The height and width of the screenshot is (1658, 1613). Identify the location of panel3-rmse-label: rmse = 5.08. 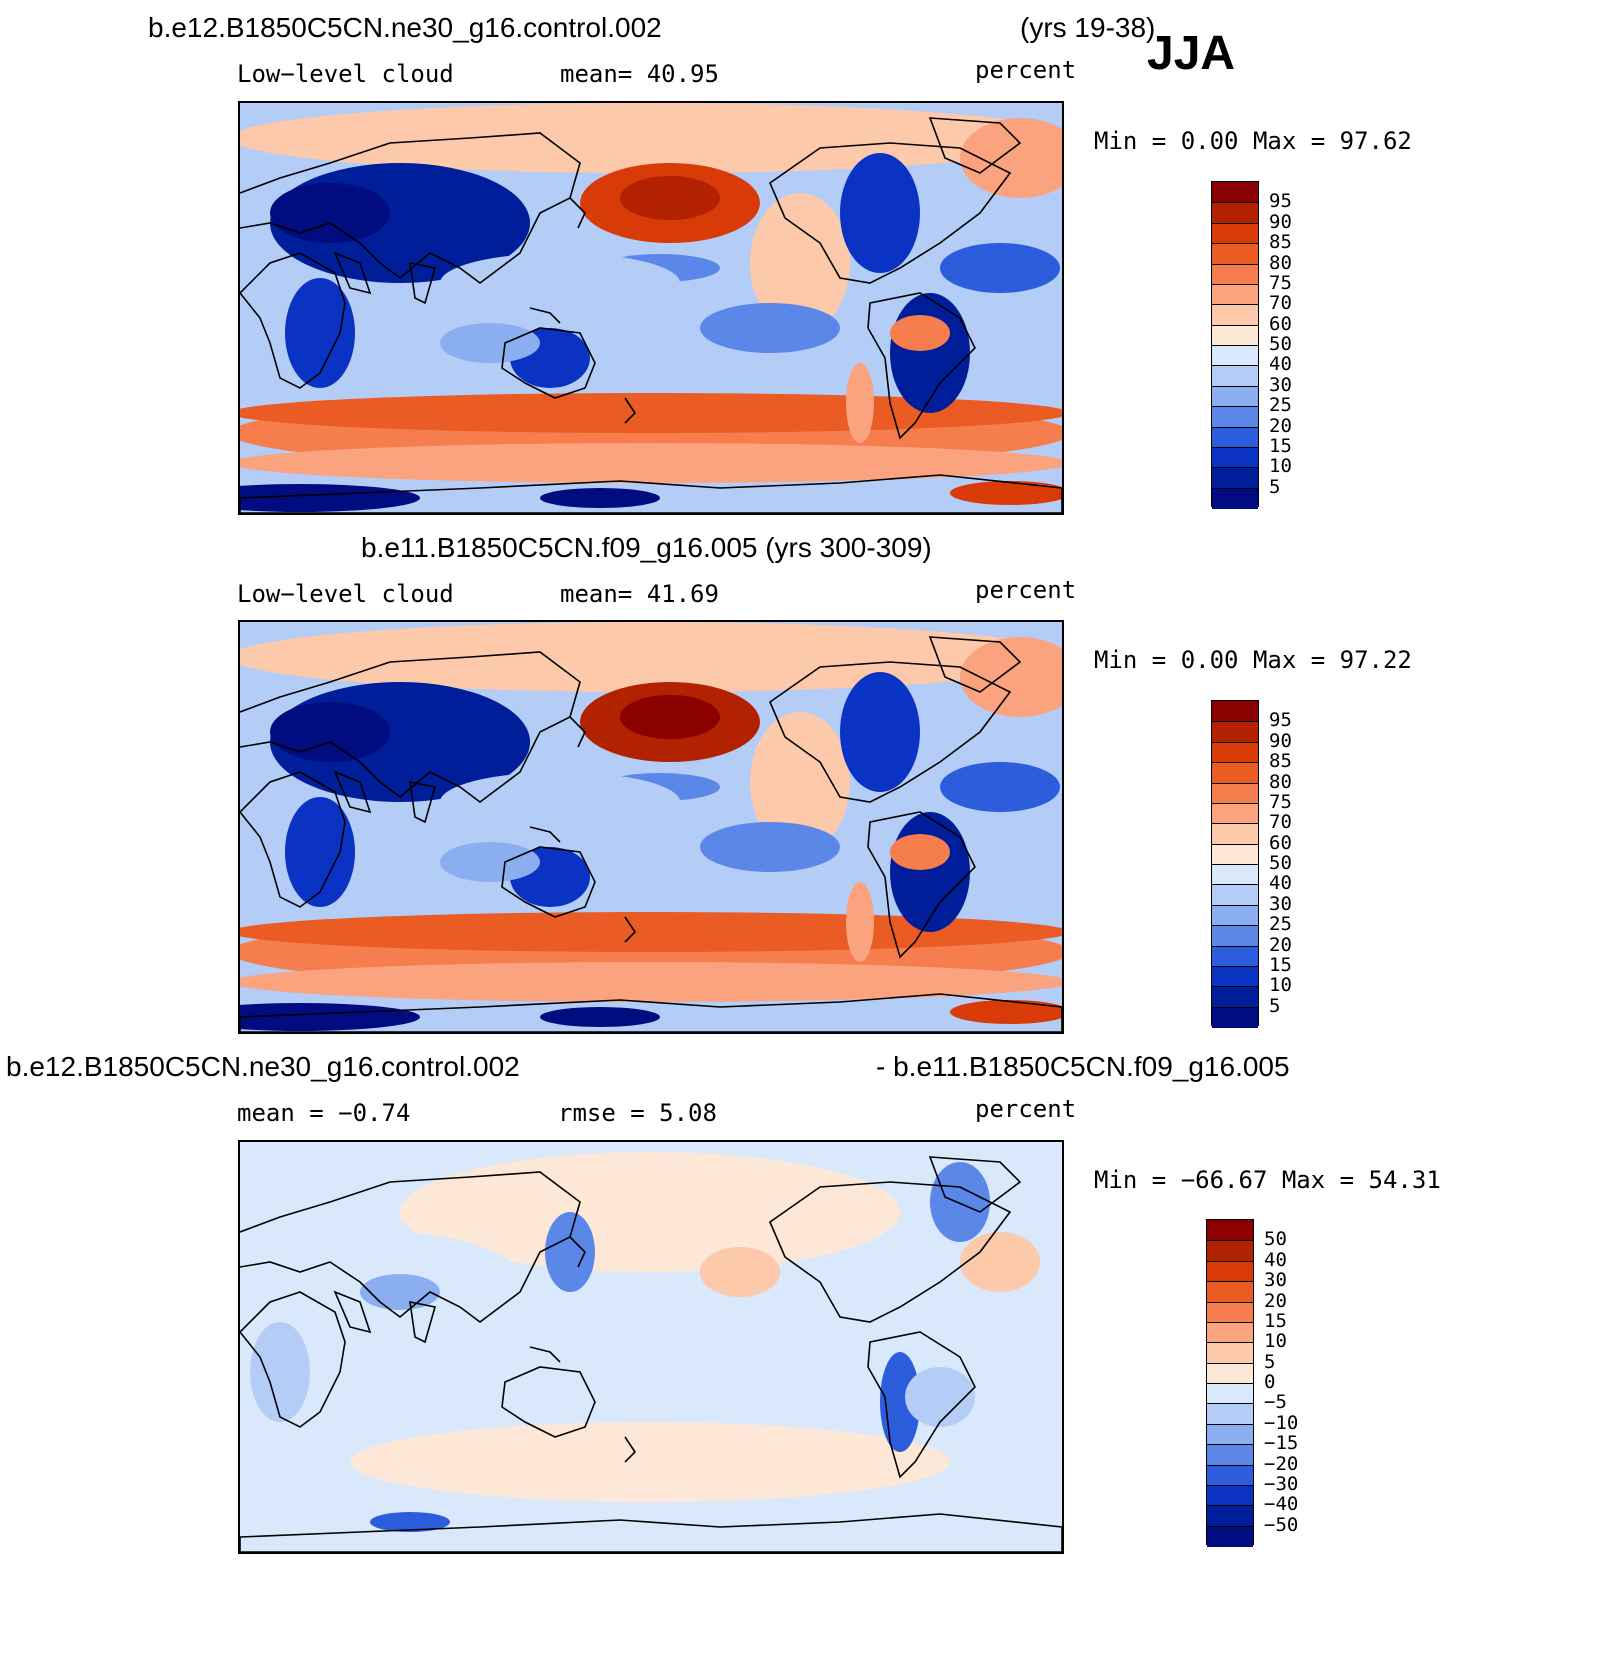
(637, 1113).